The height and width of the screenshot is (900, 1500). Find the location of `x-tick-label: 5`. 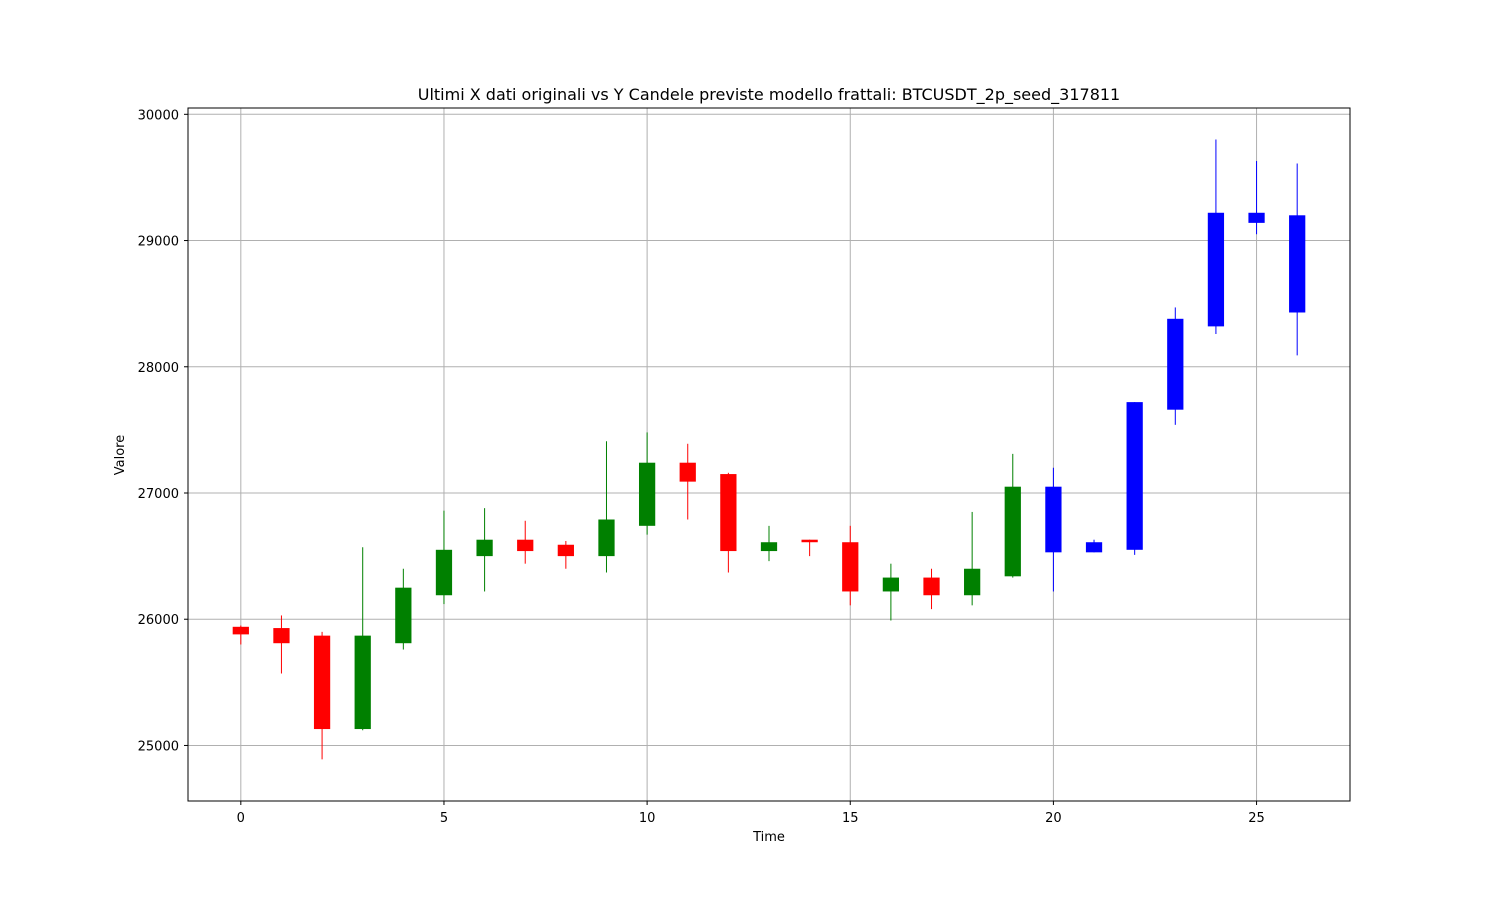

x-tick-label: 5 is located at coordinates (444, 818).